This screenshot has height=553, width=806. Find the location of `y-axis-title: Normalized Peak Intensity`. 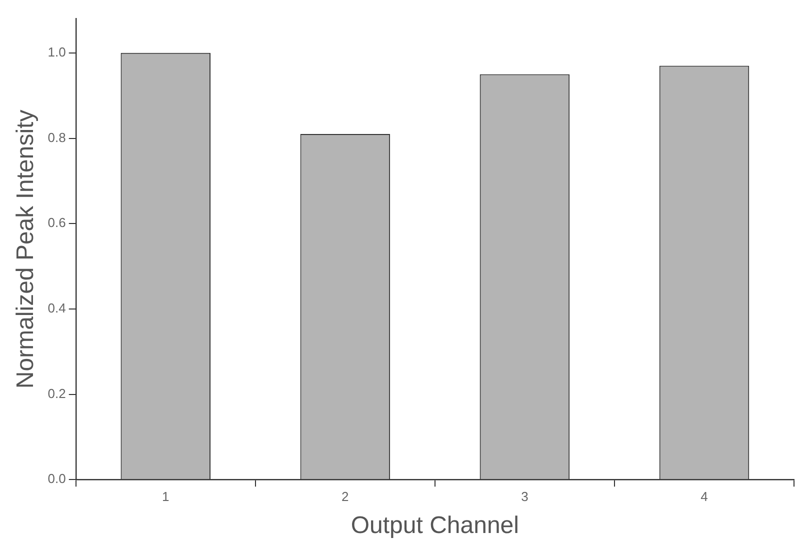

y-axis-title: Normalized Peak Intensity is located at coordinates (26, 249).